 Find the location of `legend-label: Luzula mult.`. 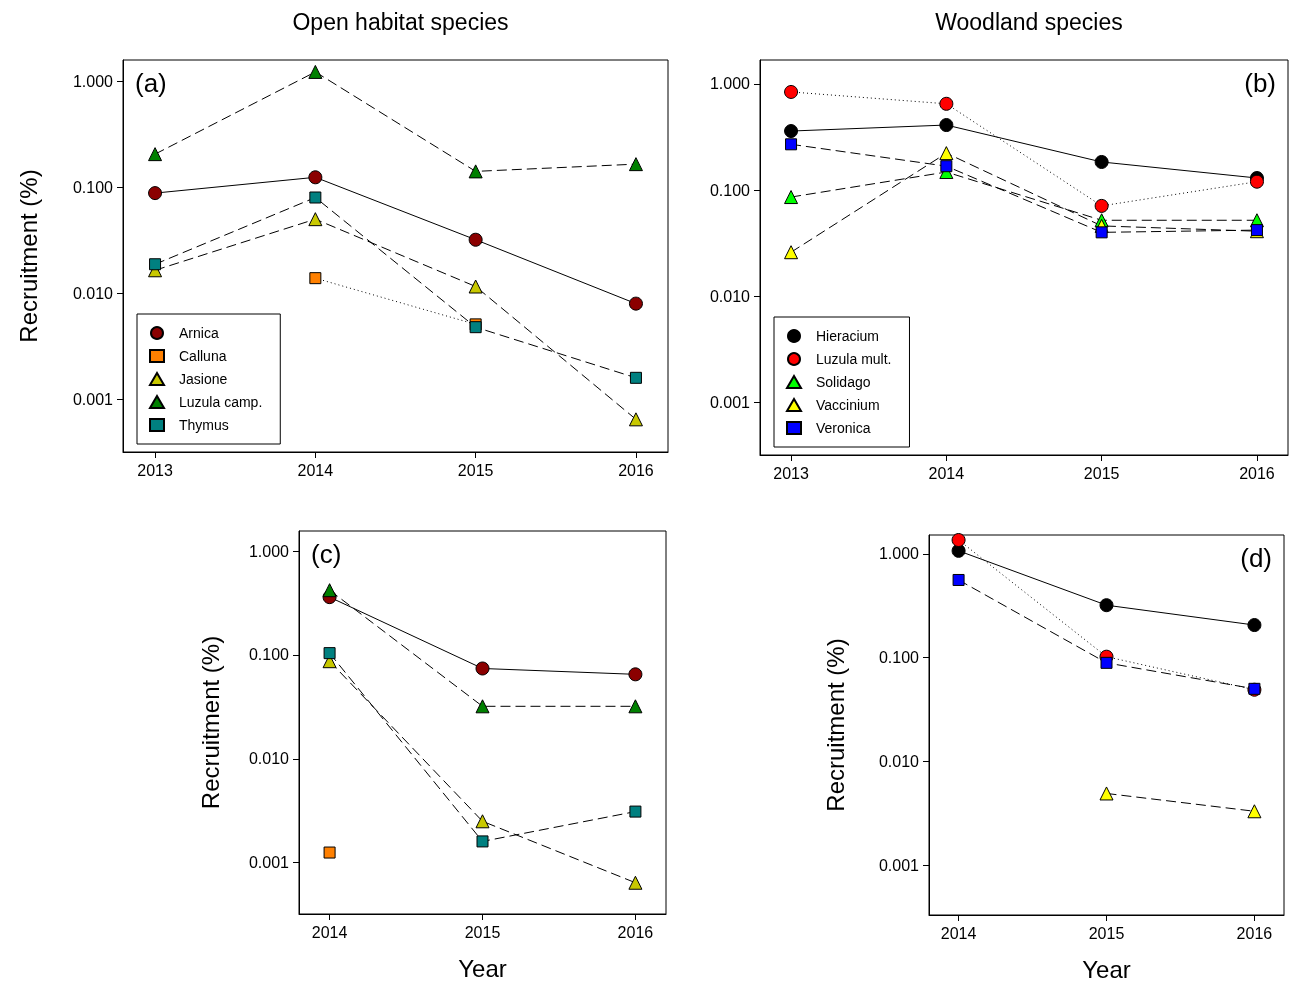

legend-label: Luzula mult. is located at coordinates (854, 359).